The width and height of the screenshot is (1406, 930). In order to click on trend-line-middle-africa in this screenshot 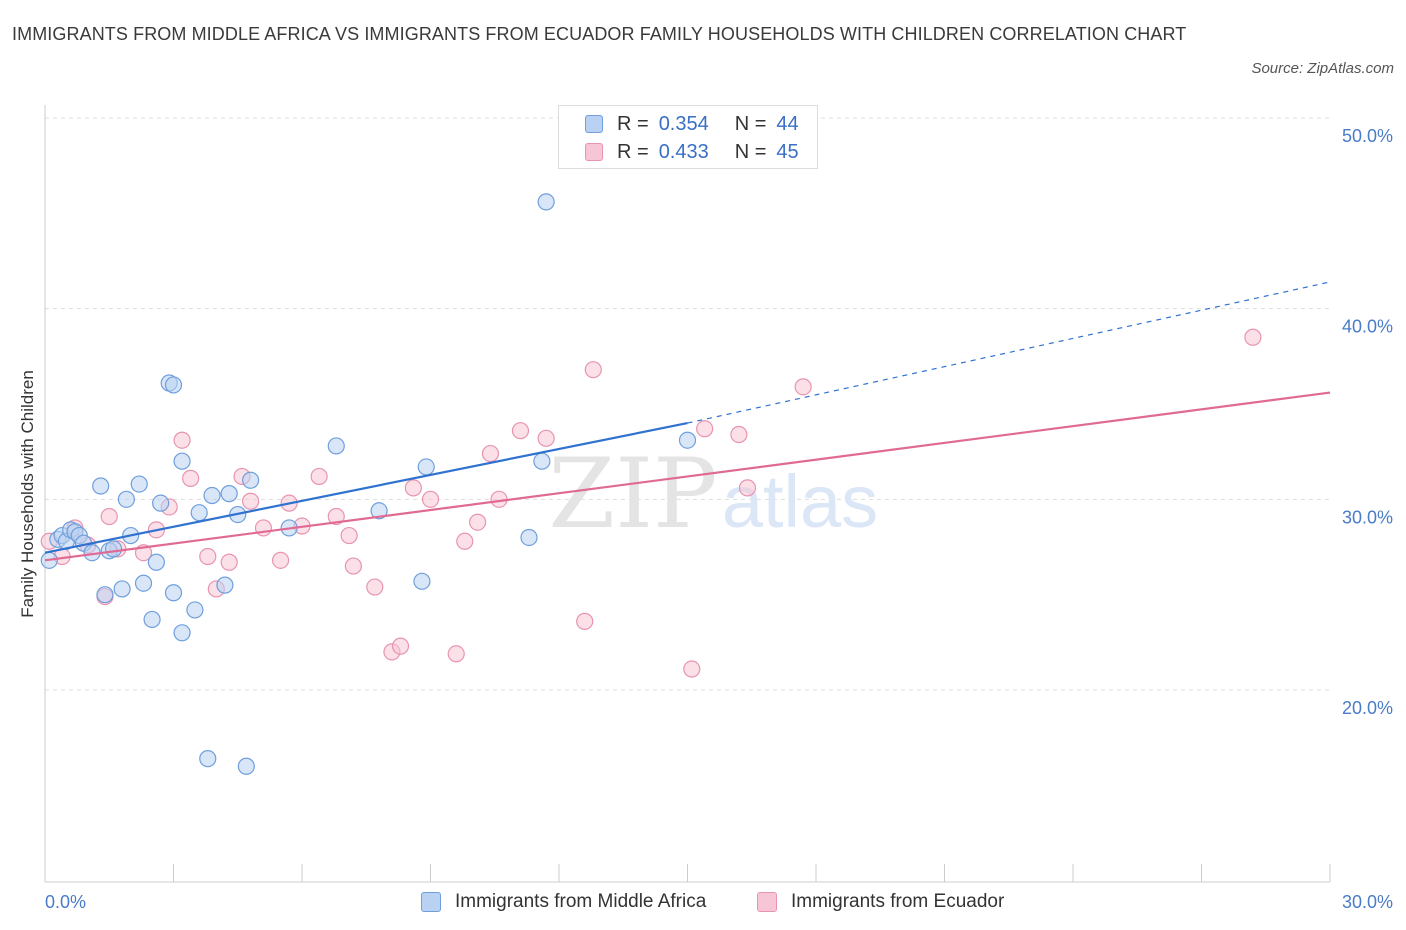, I will do `click(366, 487)`.